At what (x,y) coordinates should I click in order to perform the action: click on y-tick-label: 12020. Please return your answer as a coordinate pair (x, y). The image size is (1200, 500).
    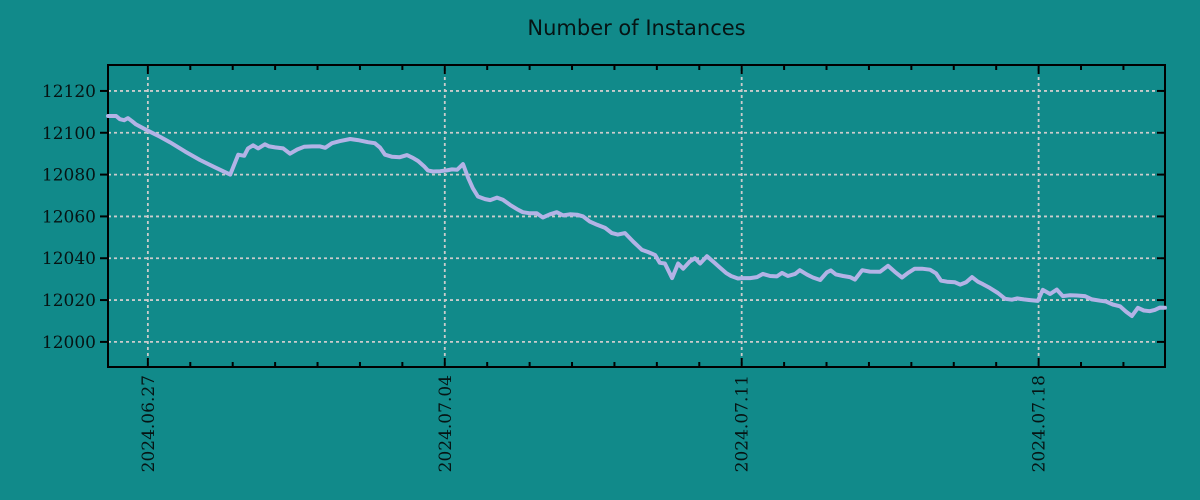
    Looking at the image, I should click on (69, 301).